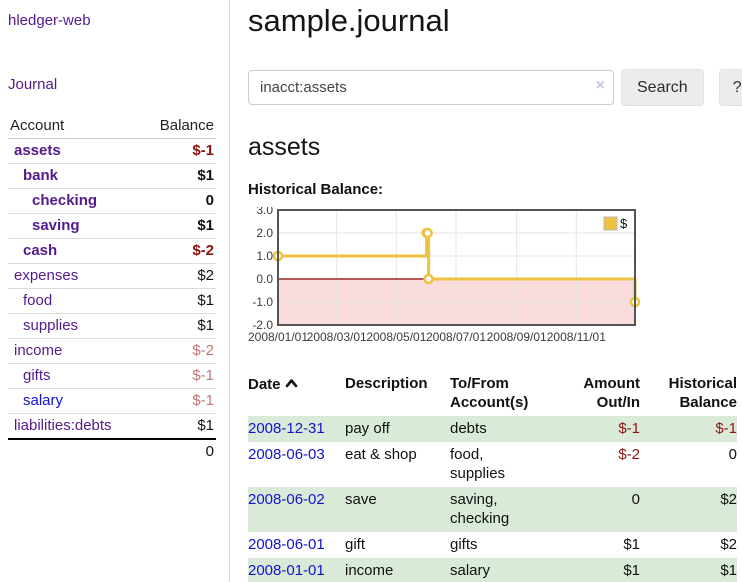 Image resolution: width=742 pixels, height=582 pixels. I want to click on transaction-amount: $-1, so click(595, 429).